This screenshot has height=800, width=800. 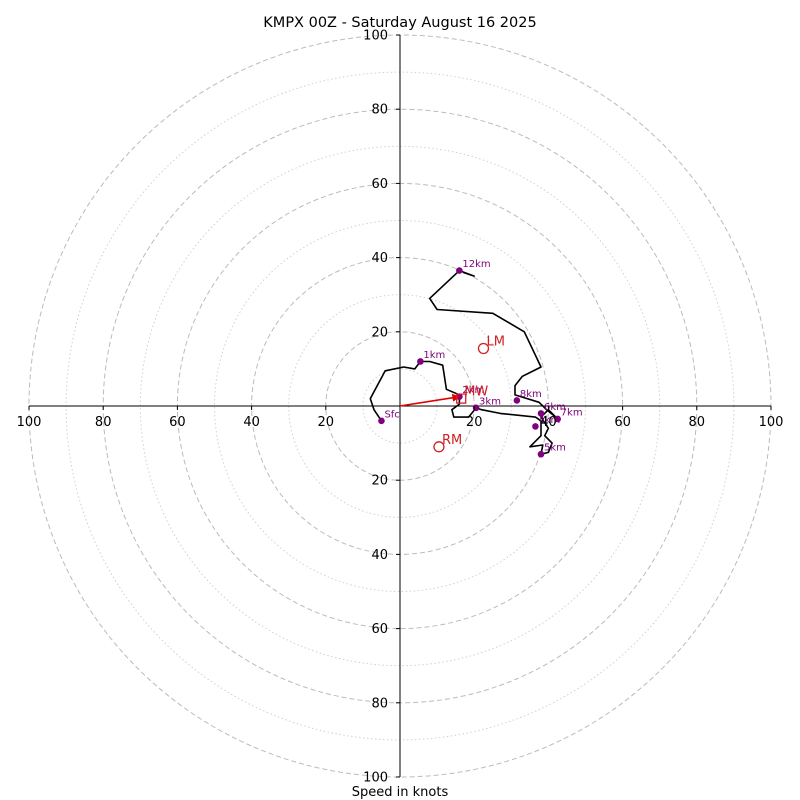 I want to click on storm-motion-layer: LM RM MW, so click(x=452, y=393).